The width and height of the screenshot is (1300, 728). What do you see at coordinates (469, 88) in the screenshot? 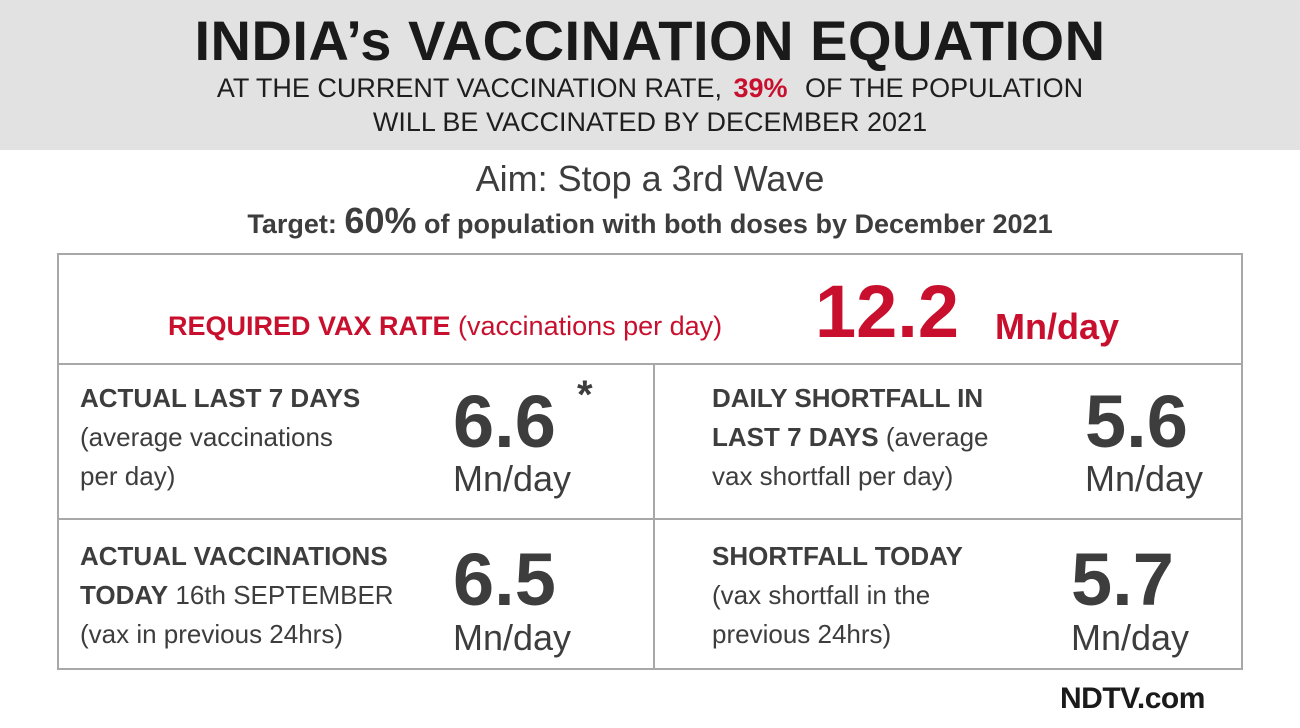
I see `subtitle-text-before: AT THE CURRENT VACCINATION RATE,` at bounding box center [469, 88].